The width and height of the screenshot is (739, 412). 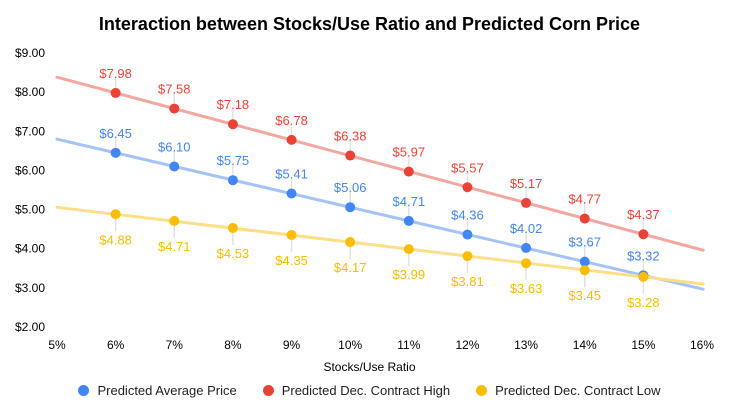 What do you see at coordinates (643, 214) in the screenshot?
I see `data-label: $4.37` at bounding box center [643, 214].